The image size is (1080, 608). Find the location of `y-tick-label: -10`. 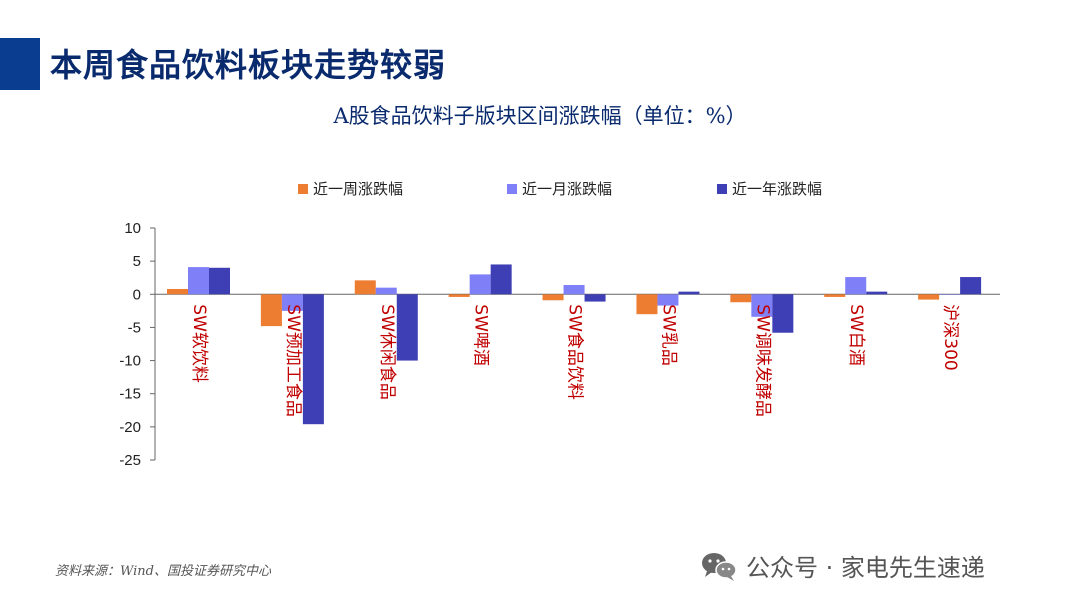

y-tick-label: -10 is located at coordinates (130, 361).